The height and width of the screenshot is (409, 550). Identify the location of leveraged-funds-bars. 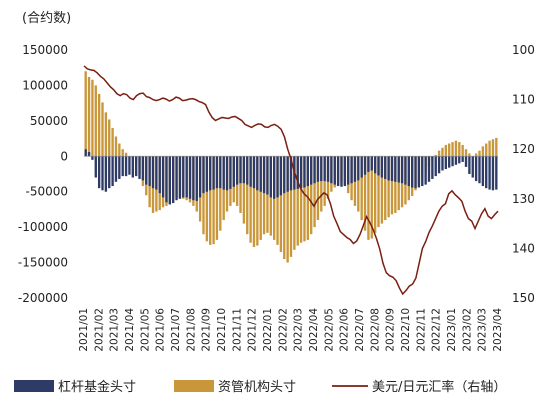
(291, 177).